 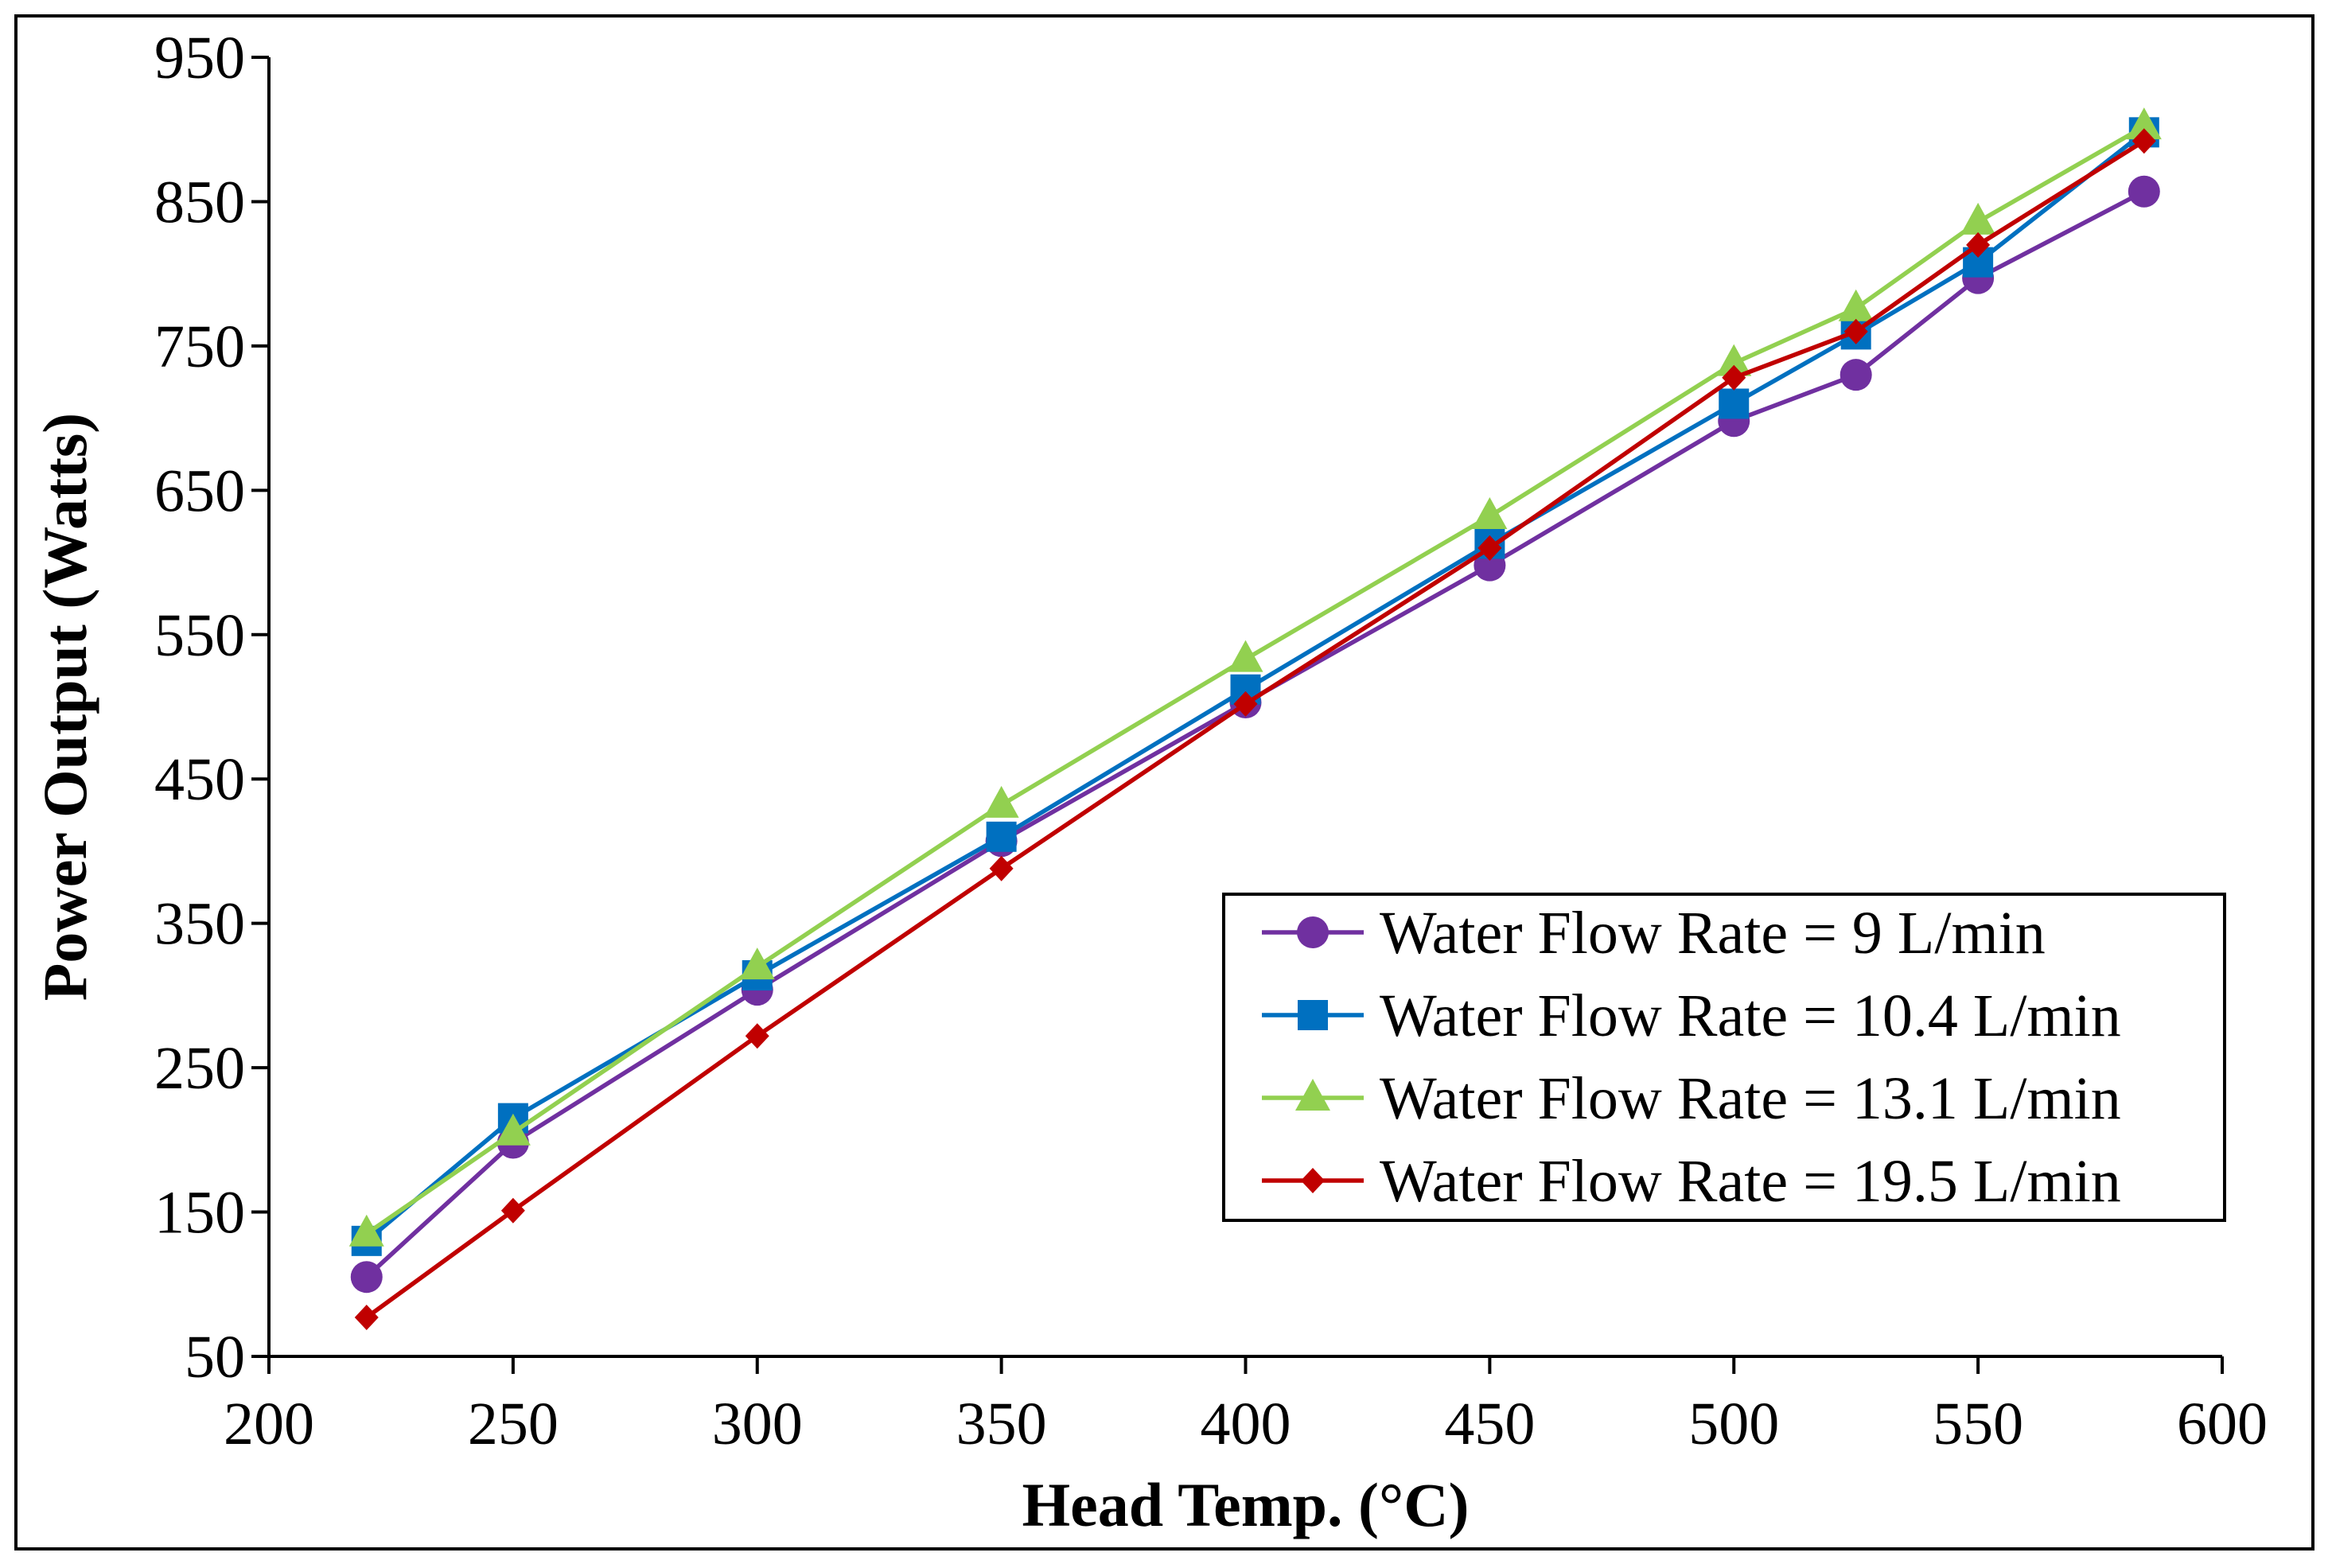 What do you see at coordinates (1001, 1424) in the screenshot?
I see `x-tick-label: 350` at bounding box center [1001, 1424].